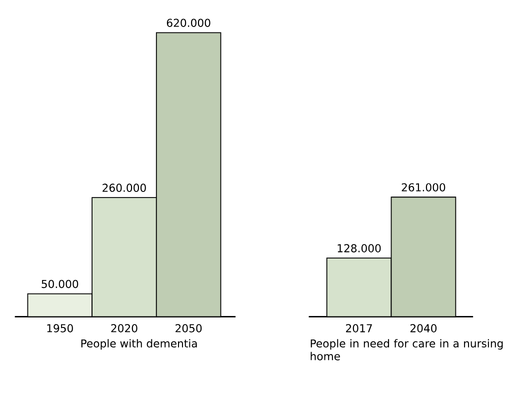  Describe the element at coordinates (139, 344) in the screenshot. I see `x-axis-title: People with dementia` at that location.